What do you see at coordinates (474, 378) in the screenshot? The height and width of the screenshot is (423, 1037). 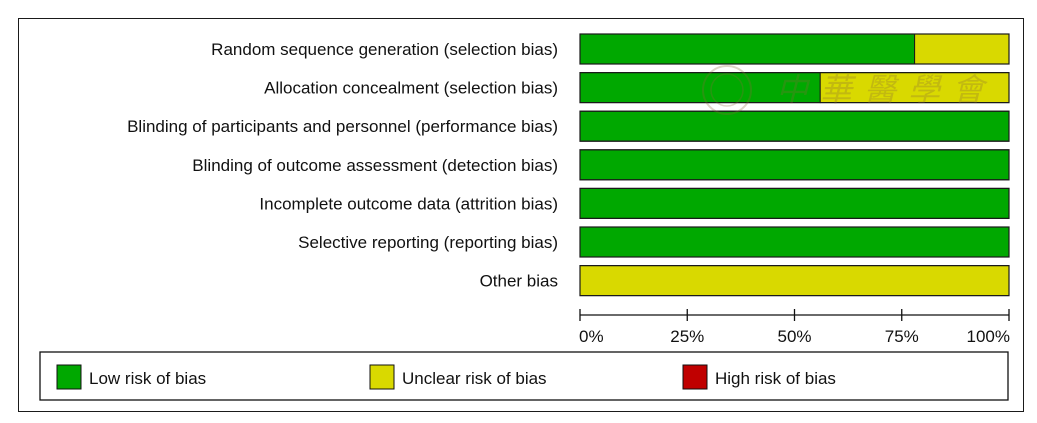 I see `legend-label: Unclear risk of bias` at bounding box center [474, 378].